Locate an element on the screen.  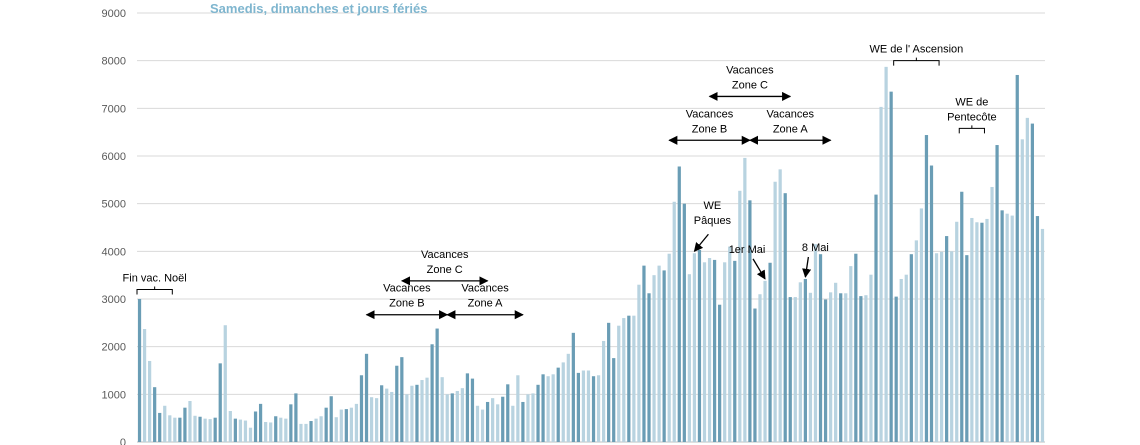
annotation-label: WE Pâques is located at coordinates (713, 213).